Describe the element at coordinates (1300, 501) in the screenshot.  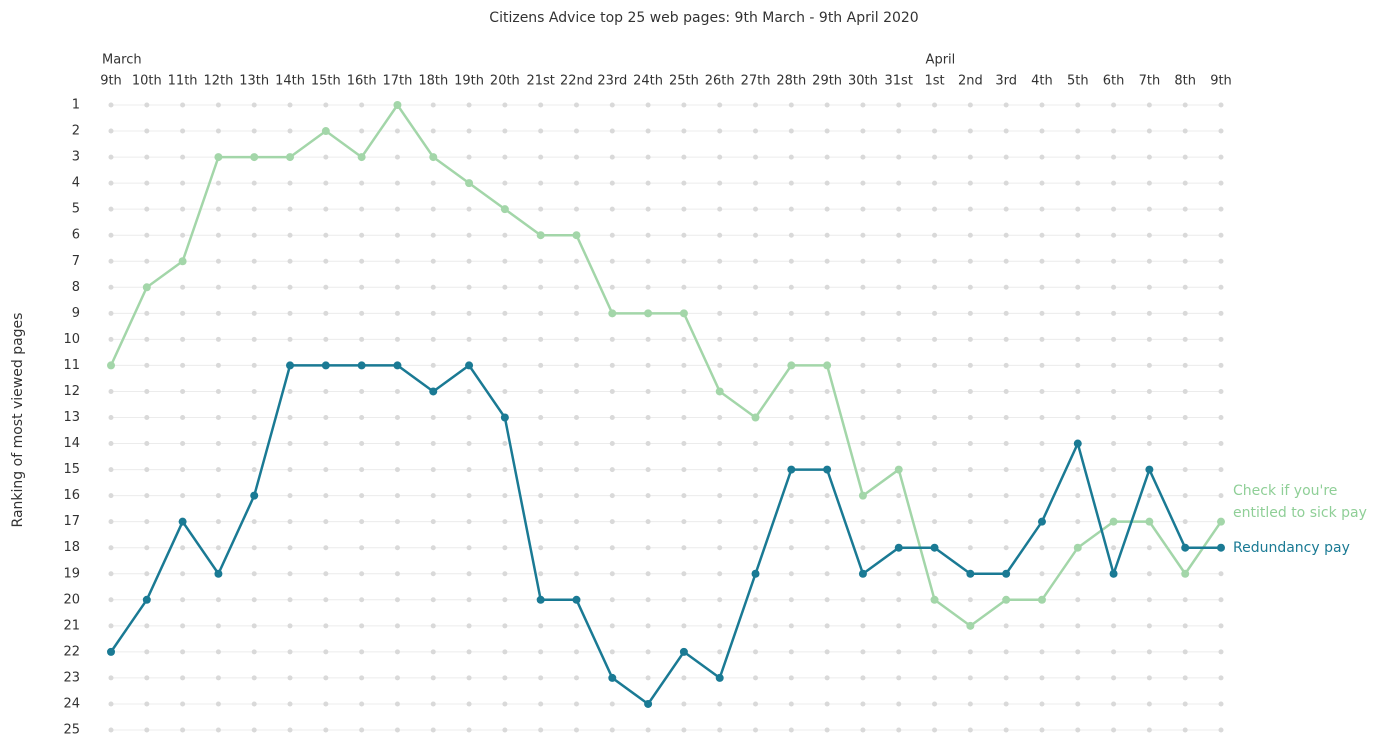
I see `series-label: Check if you're entitled to sick pay` at that location.